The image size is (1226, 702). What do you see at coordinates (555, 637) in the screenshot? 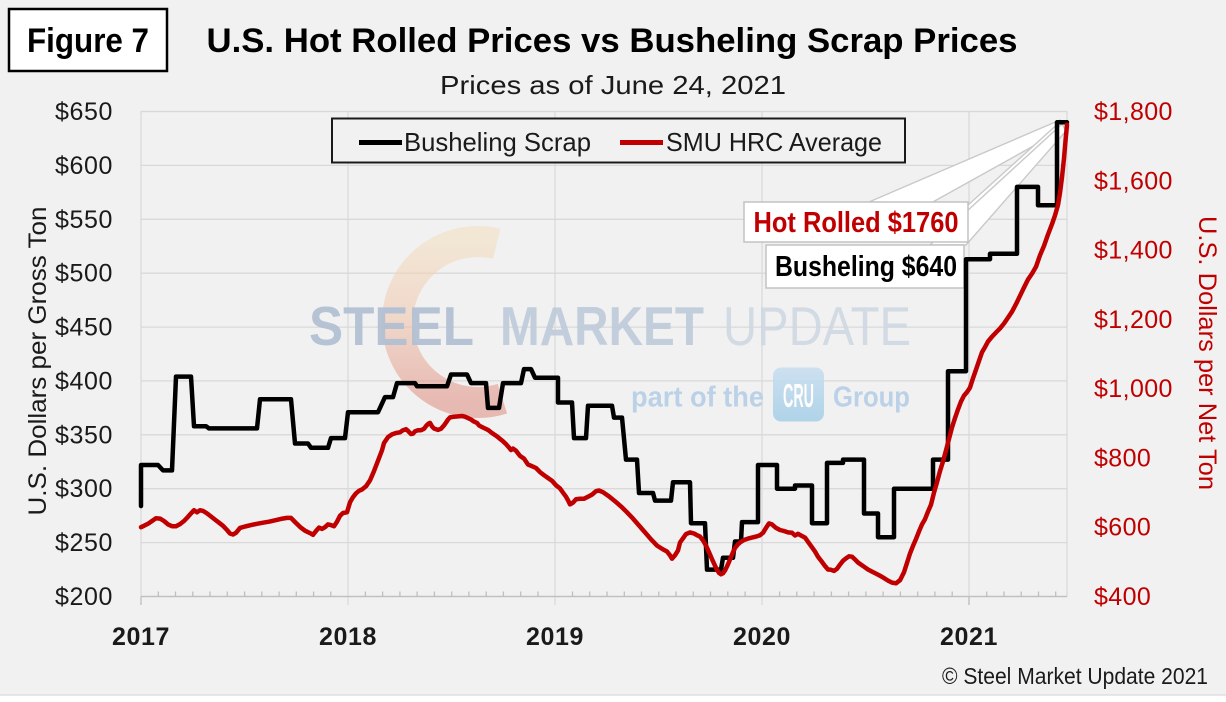
I see `svg-text: 2019` at bounding box center [555, 637].